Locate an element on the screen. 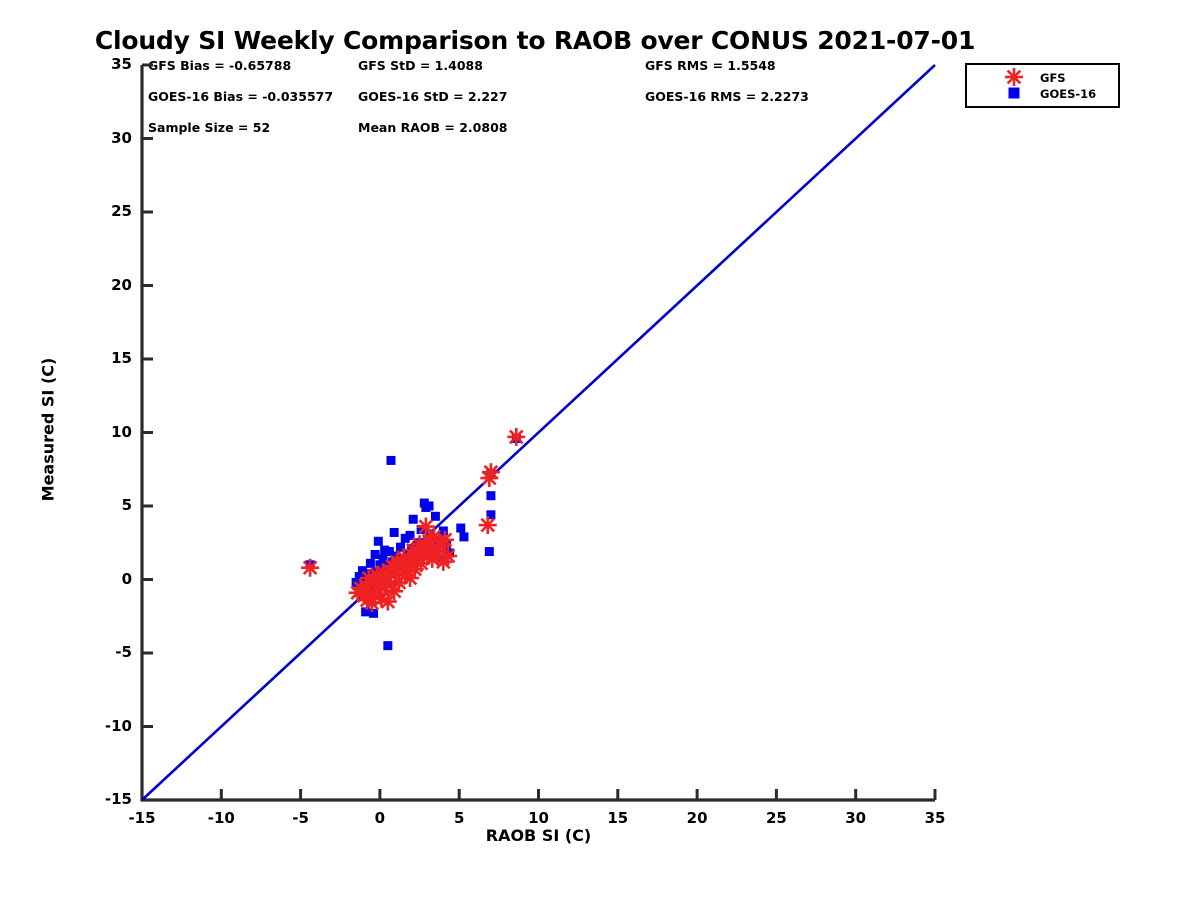  x-tick-label: 5 is located at coordinates (459, 818).